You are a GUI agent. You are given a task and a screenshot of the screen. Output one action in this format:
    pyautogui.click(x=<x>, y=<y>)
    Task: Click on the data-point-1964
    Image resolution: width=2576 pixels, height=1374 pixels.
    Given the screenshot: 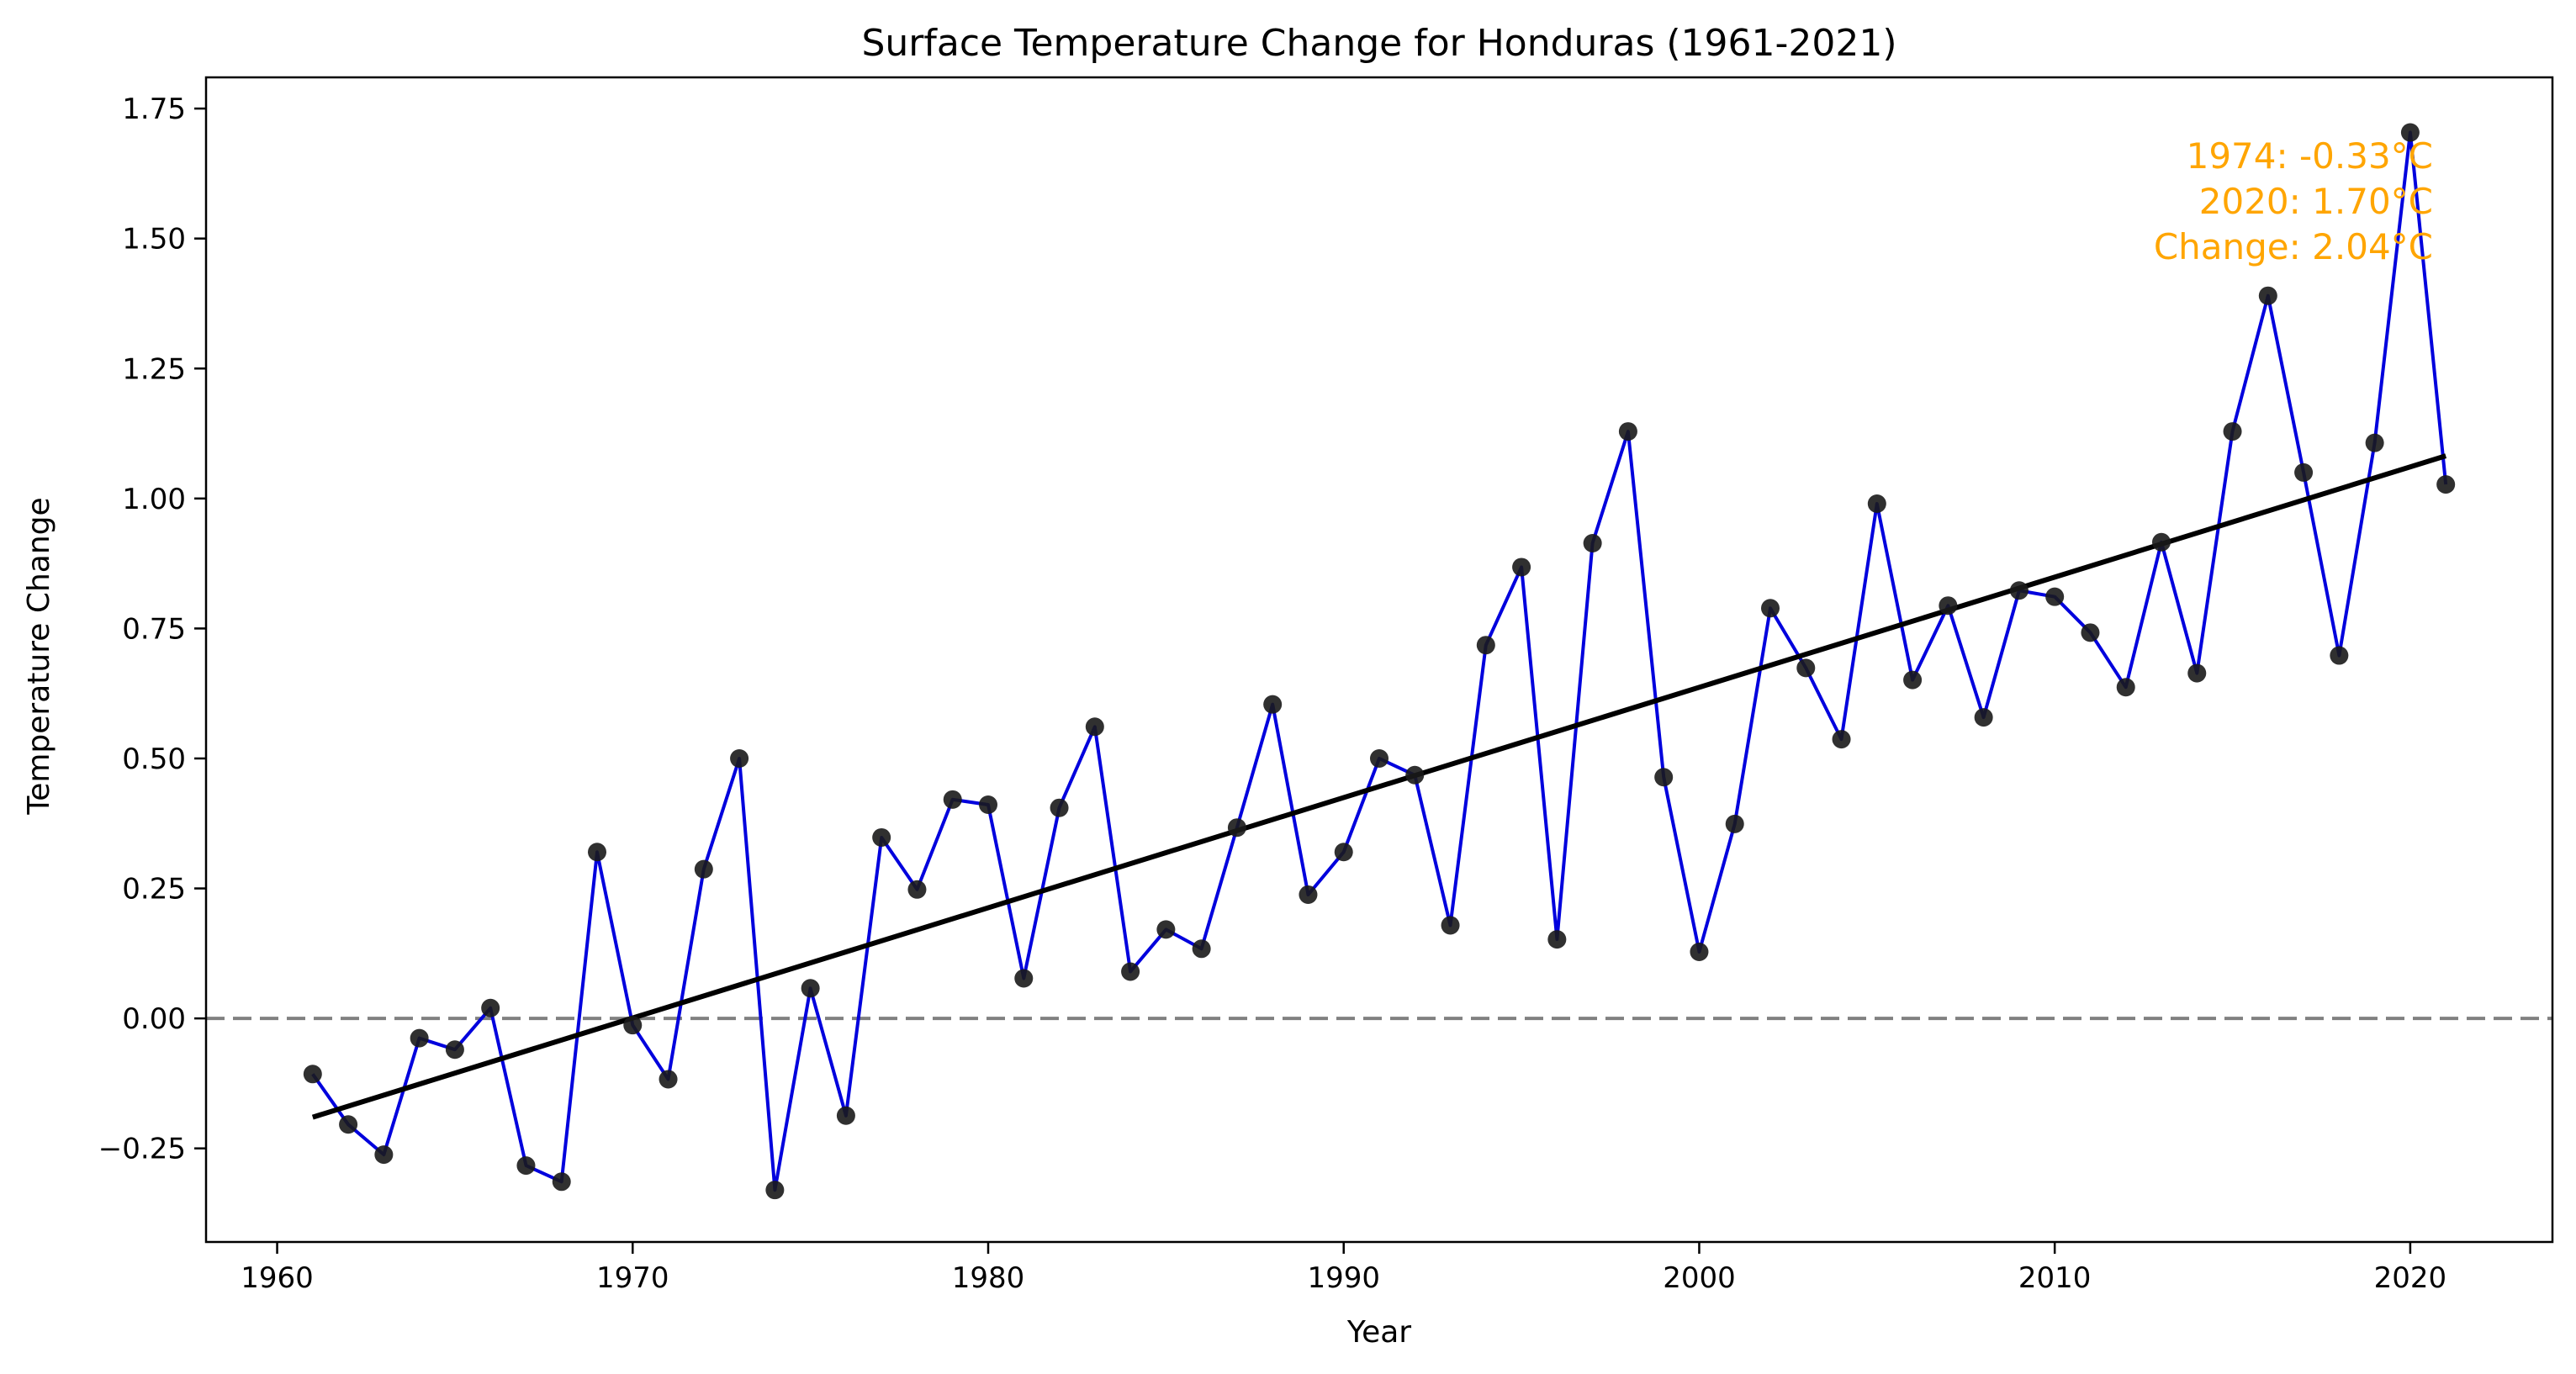 What is the action you would take?
    pyautogui.click(x=419, y=1038)
    